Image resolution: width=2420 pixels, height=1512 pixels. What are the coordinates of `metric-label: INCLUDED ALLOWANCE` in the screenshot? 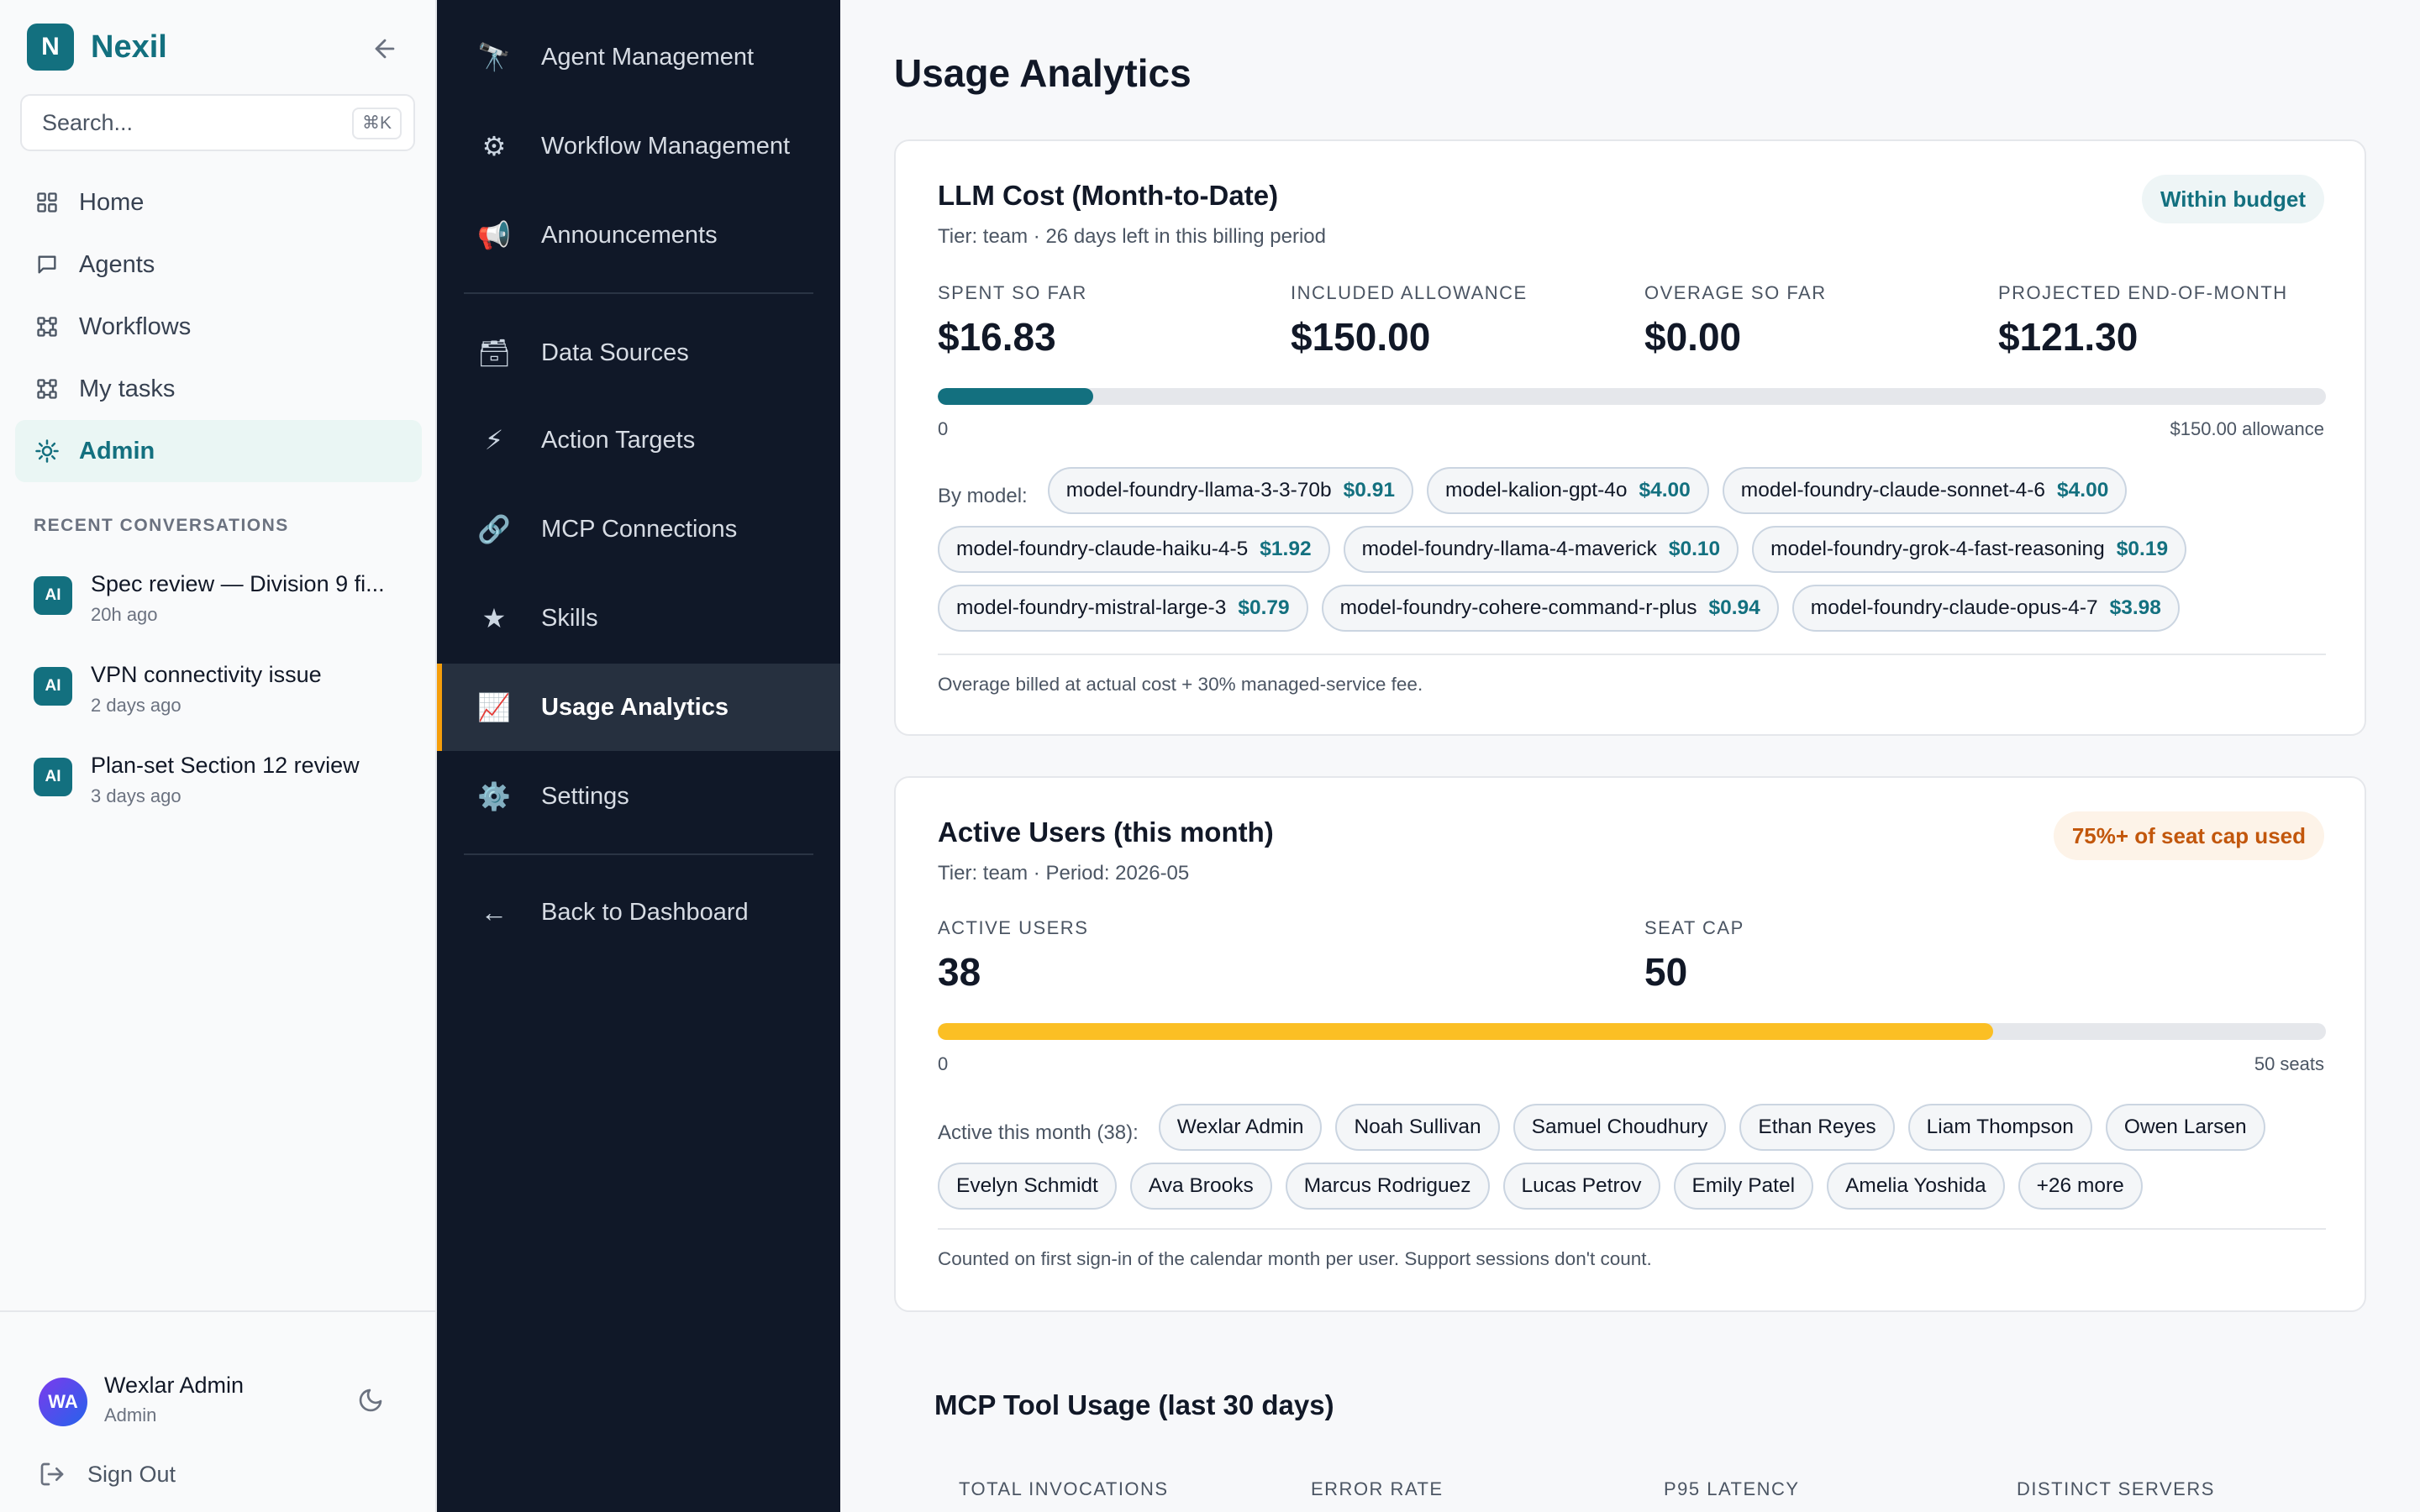 It's located at (1409, 292).